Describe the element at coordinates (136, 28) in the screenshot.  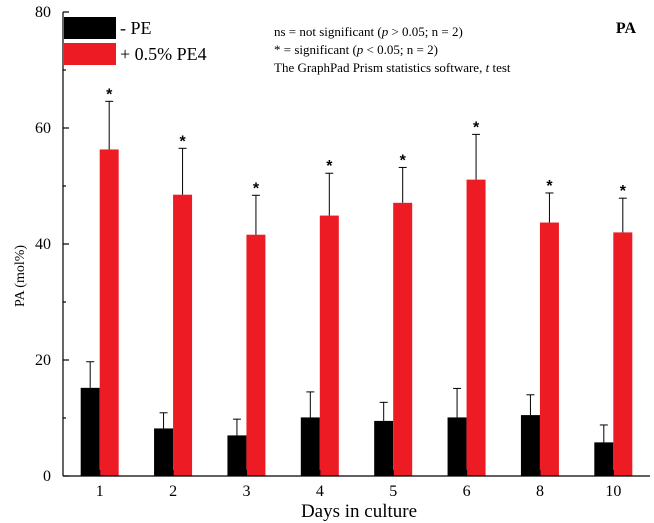
I see `legend-label-1: - PE` at that location.